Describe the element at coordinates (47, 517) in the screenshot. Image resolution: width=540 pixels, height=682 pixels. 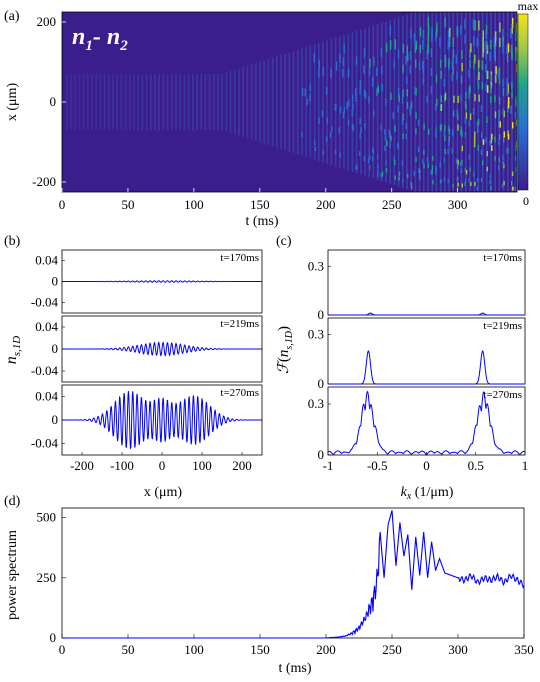
I see `panel-d-ytick-label: 500` at that location.